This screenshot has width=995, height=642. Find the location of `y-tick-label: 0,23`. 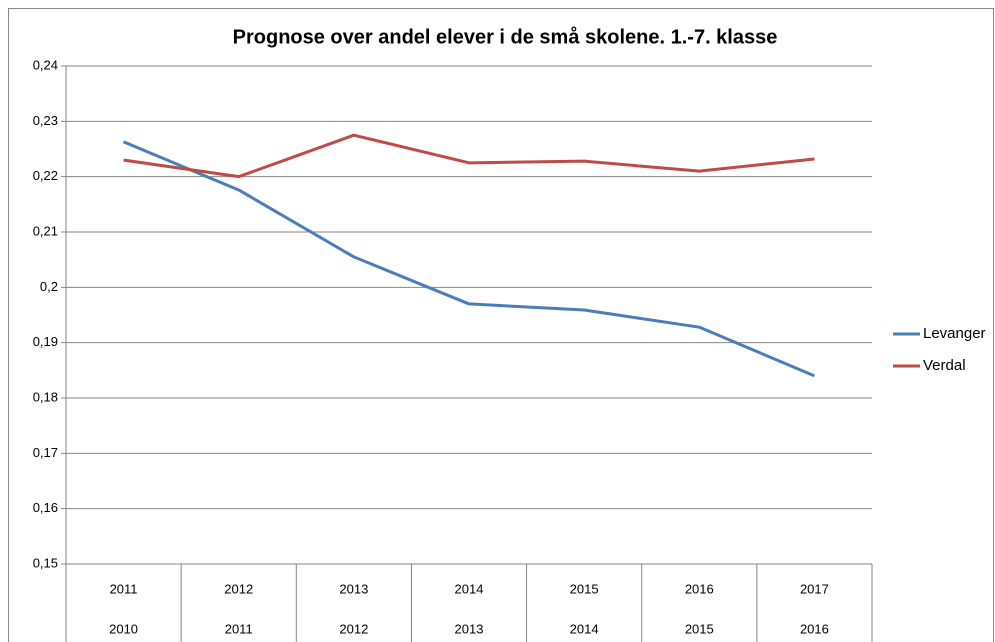

y-tick-label: 0,23 is located at coordinates (45, 120).